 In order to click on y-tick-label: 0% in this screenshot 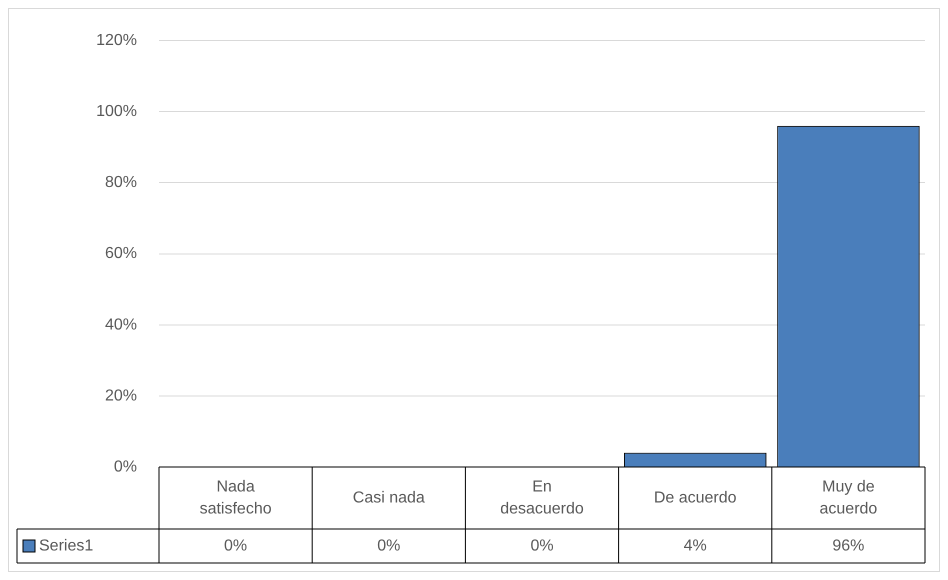, I will do `click(125, 467)`.